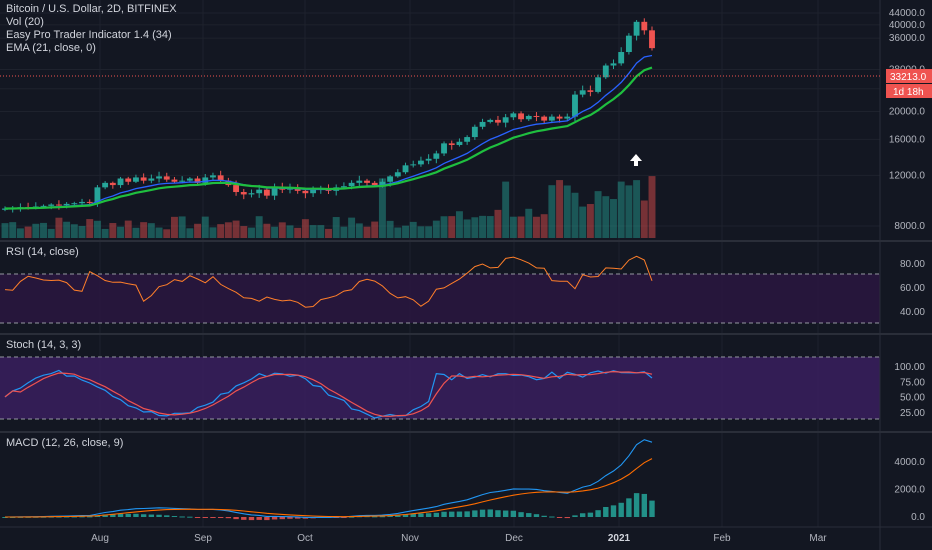 Image resolution: width=932 pixels, height=550 pixels. Describe the element at coordinates (328, 281) in the screenshot. I see `rsi-line` at that location.